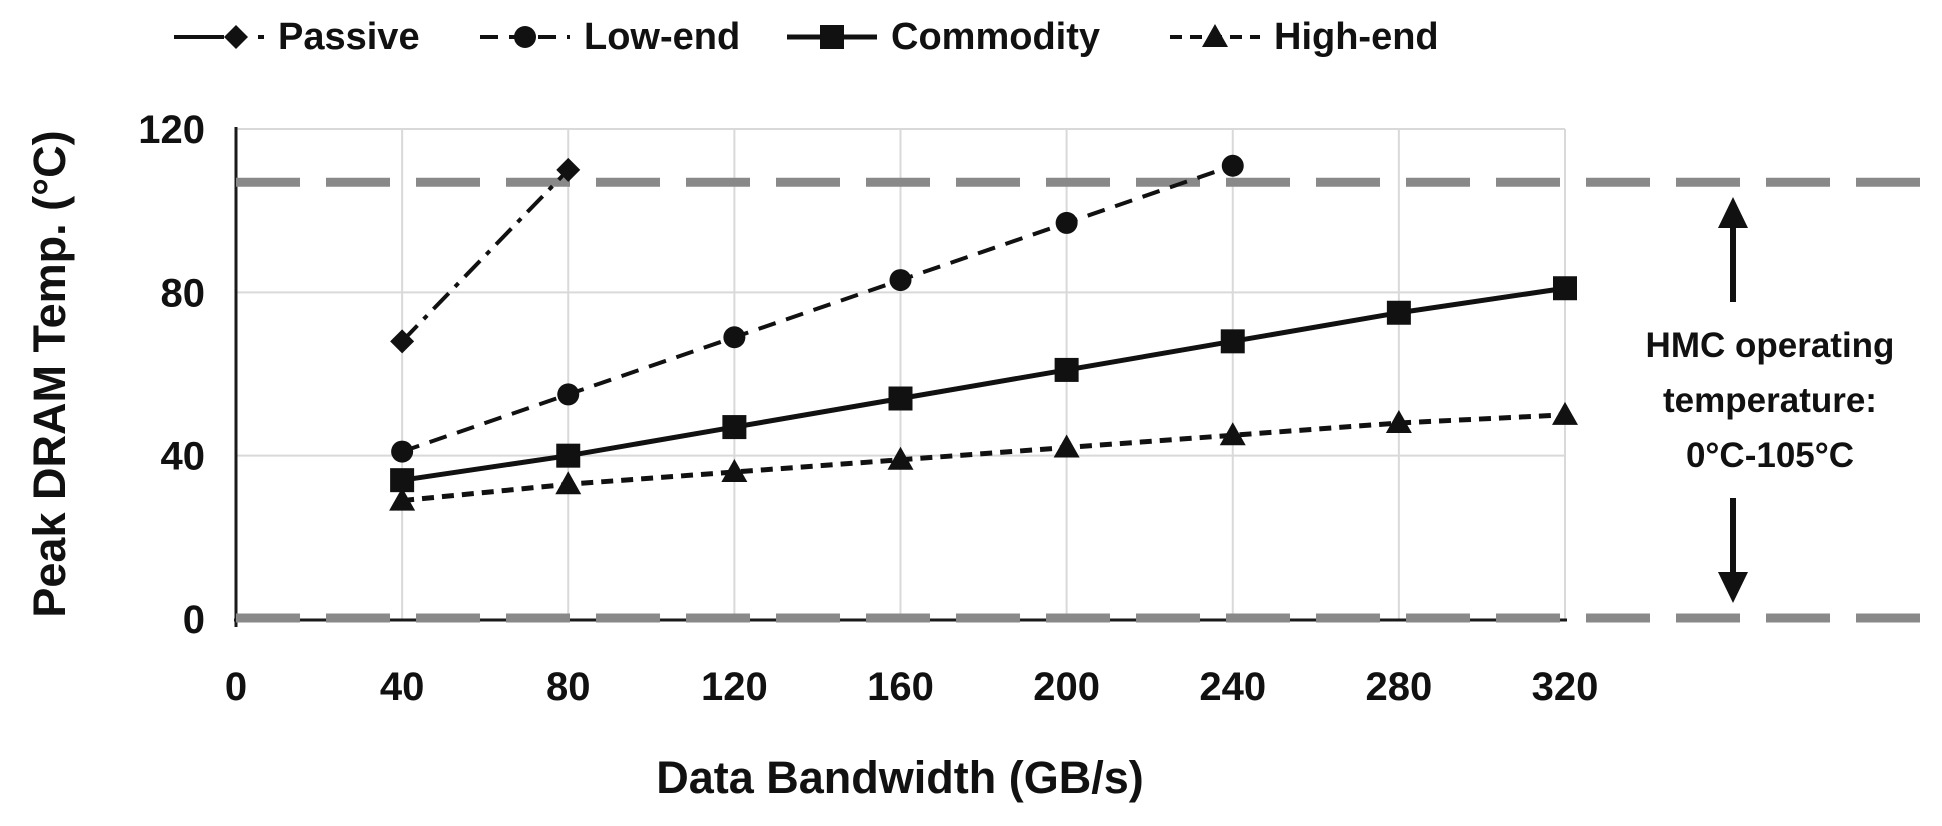 This screenshot has width=1942, height=826. Describe the element at coordinates (1565, 687) in the screenshot. I see `x-tick-label: 320` at that location.